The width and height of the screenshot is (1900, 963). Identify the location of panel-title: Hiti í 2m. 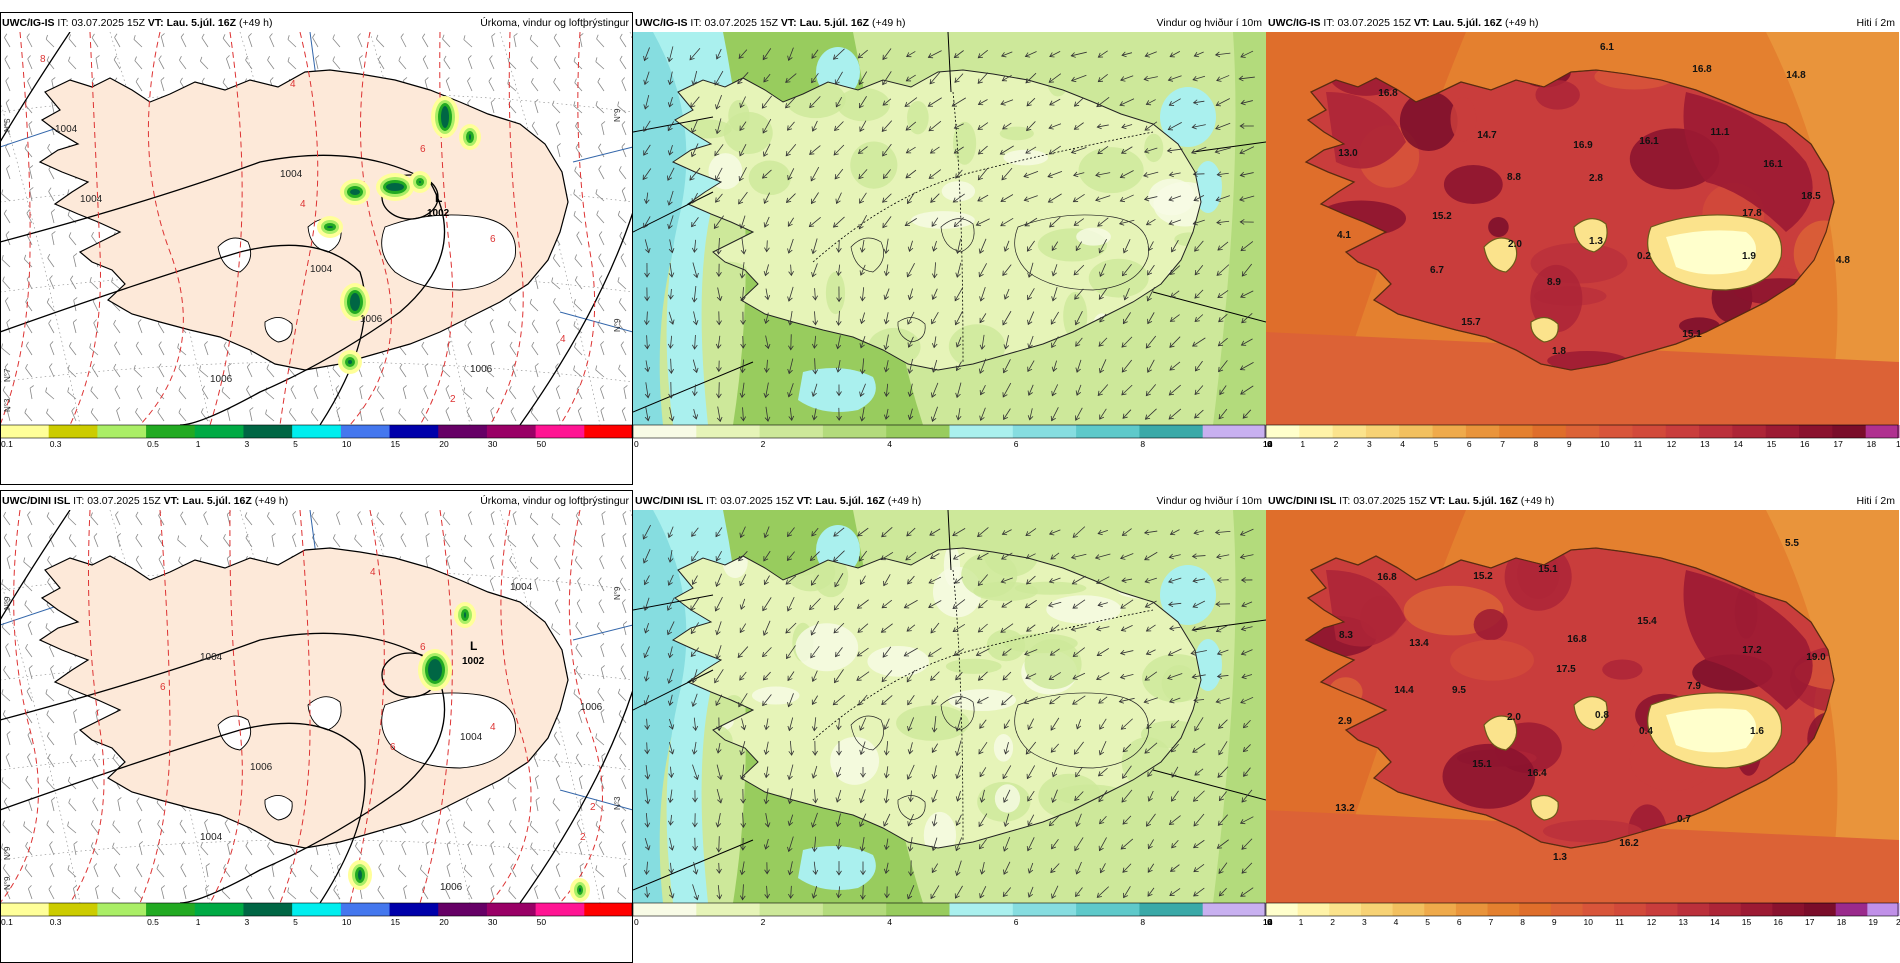
(1875, 23).